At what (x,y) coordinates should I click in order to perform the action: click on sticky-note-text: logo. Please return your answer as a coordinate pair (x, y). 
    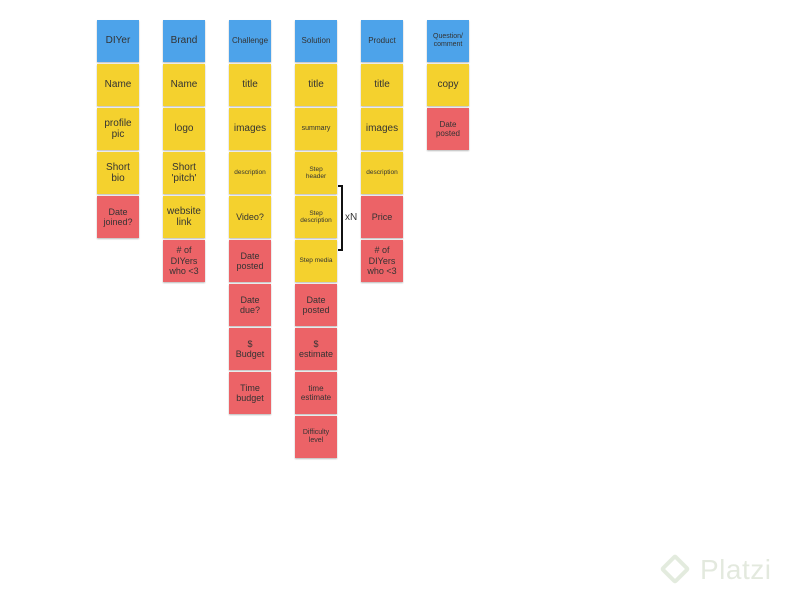
    Looking at the image, I should click on (184, 129).